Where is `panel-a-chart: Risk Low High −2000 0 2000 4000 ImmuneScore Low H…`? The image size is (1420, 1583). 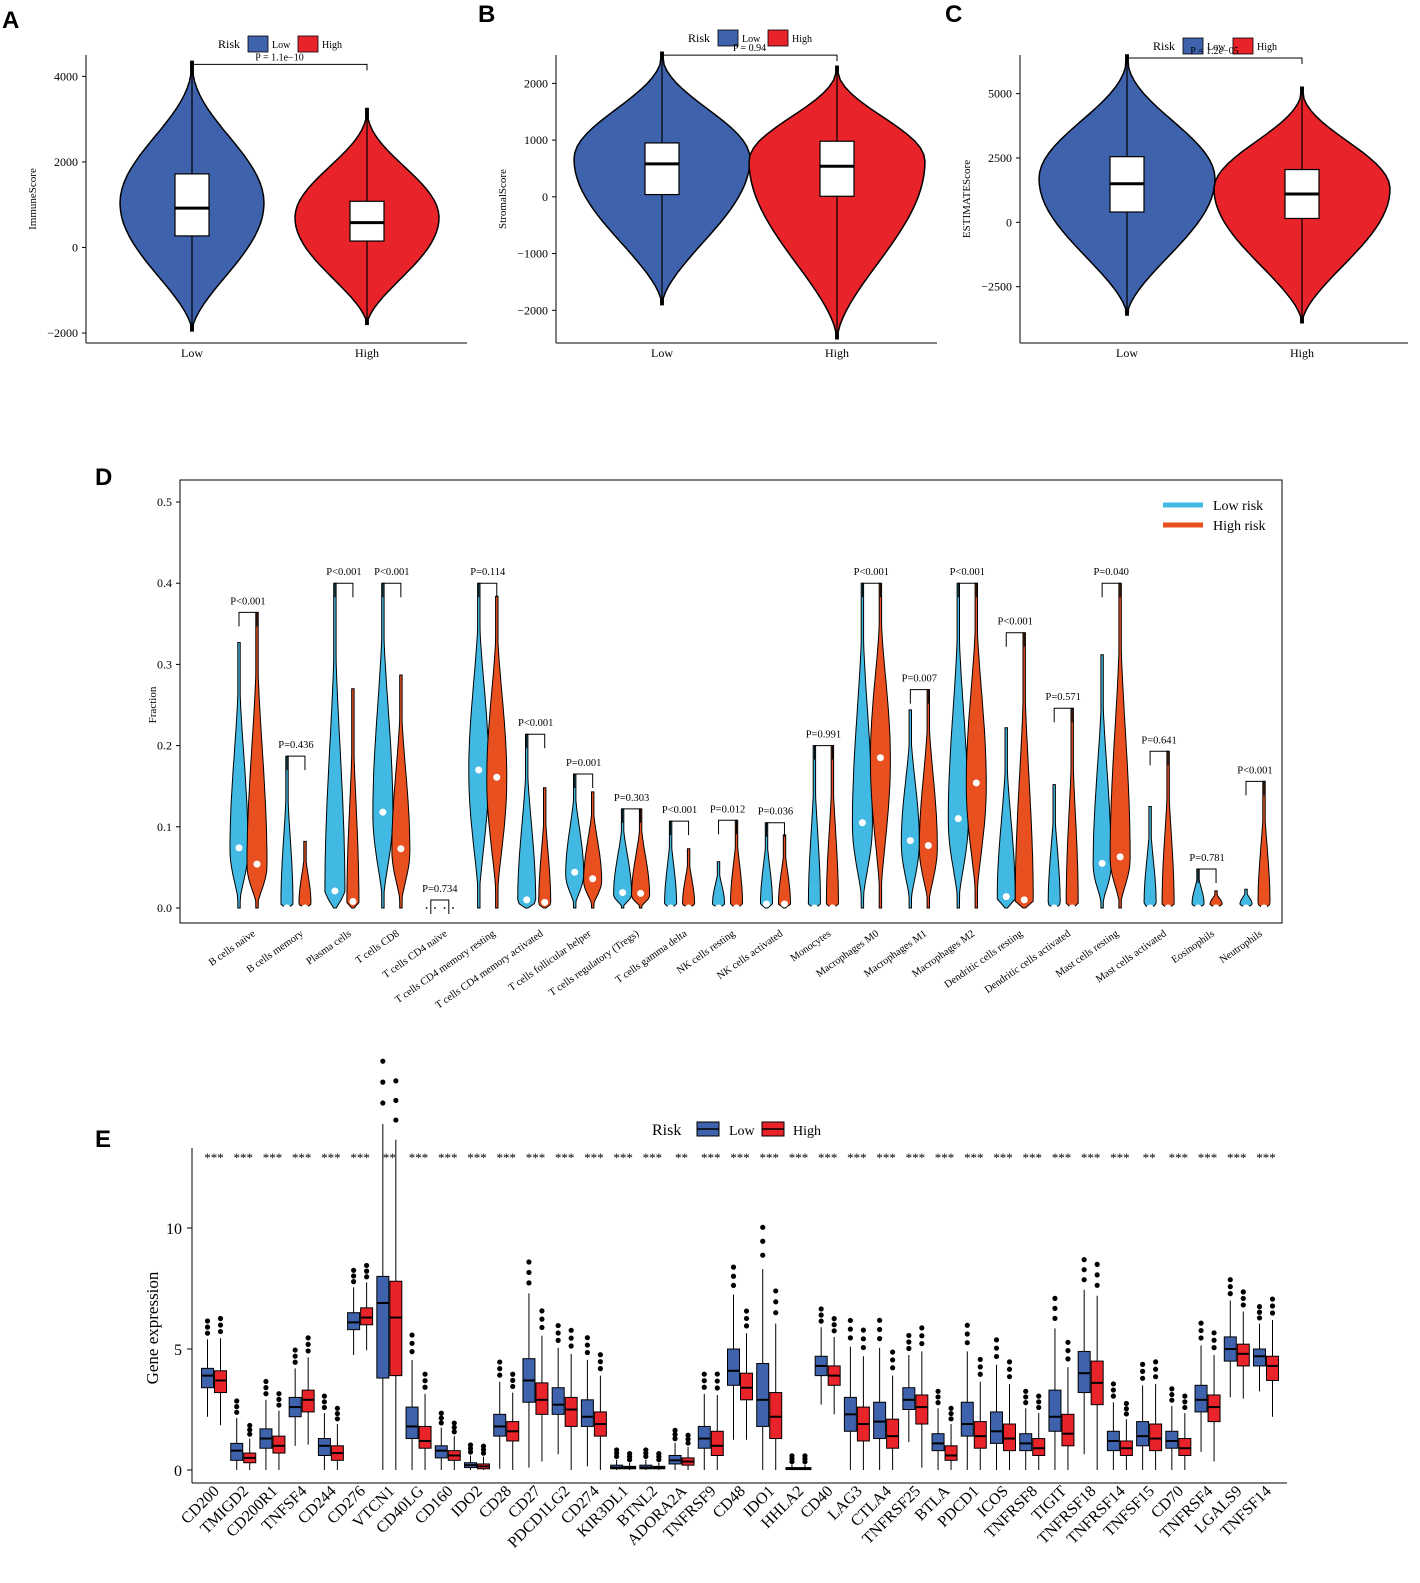
panel-a-chart: Risk Low High −2000 0 2000 4000 ImmuneScore Low H… is located at coordinates (247, 197).